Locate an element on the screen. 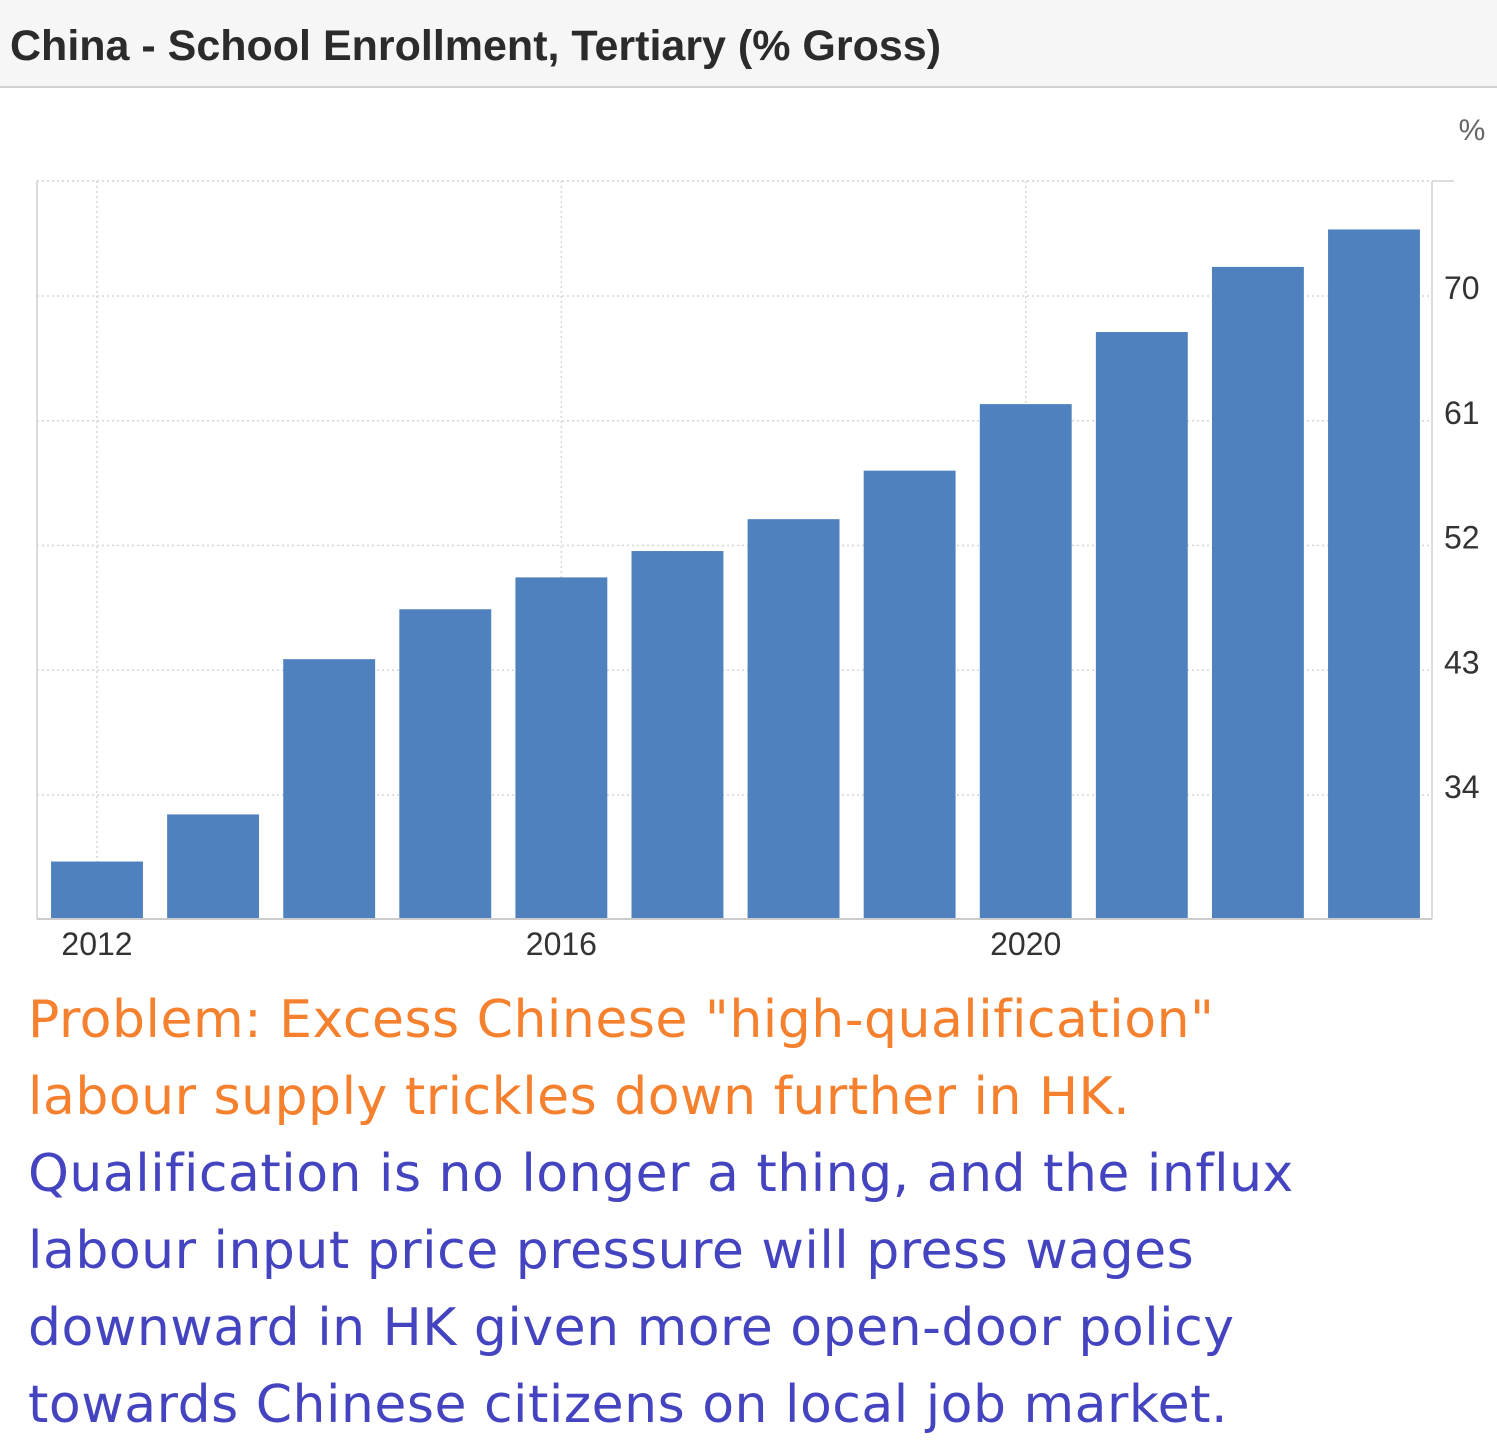 Image resolution: width=1497 pixels, height=1456 pixels. y-tick-label: 70 is located at coordinates (1462, 288).